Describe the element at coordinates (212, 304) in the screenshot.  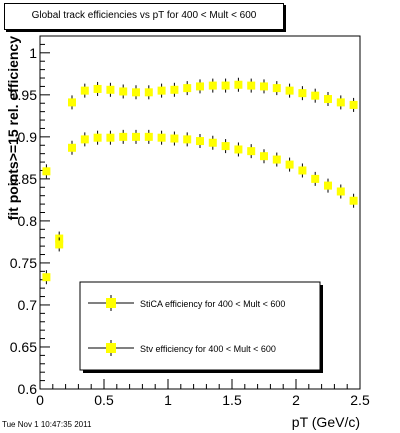
I see `legend-label: StiCA efficiency for 400 < Mult < 600` at that location.